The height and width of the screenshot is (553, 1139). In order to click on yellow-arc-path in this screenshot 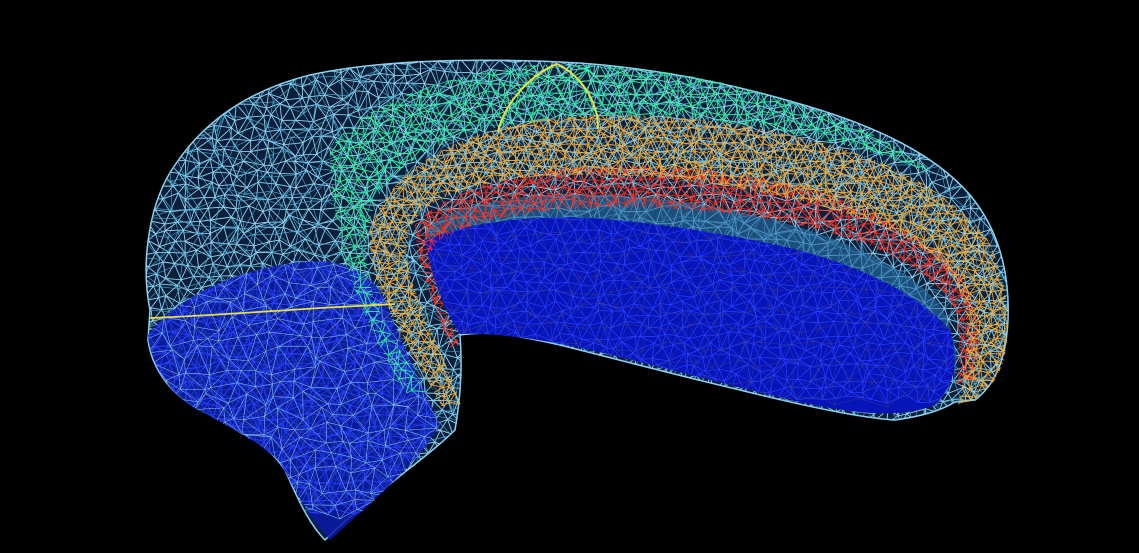, I will do `click(548, 97)`.